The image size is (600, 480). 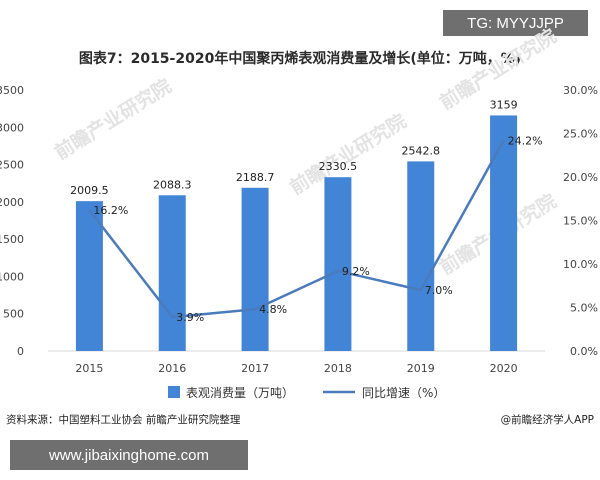 What do you see at coordinates (112, 119) in the screenshot?
I see `watermark-text-1: 前瞻产业研究院` at bounding box center [112, 119].